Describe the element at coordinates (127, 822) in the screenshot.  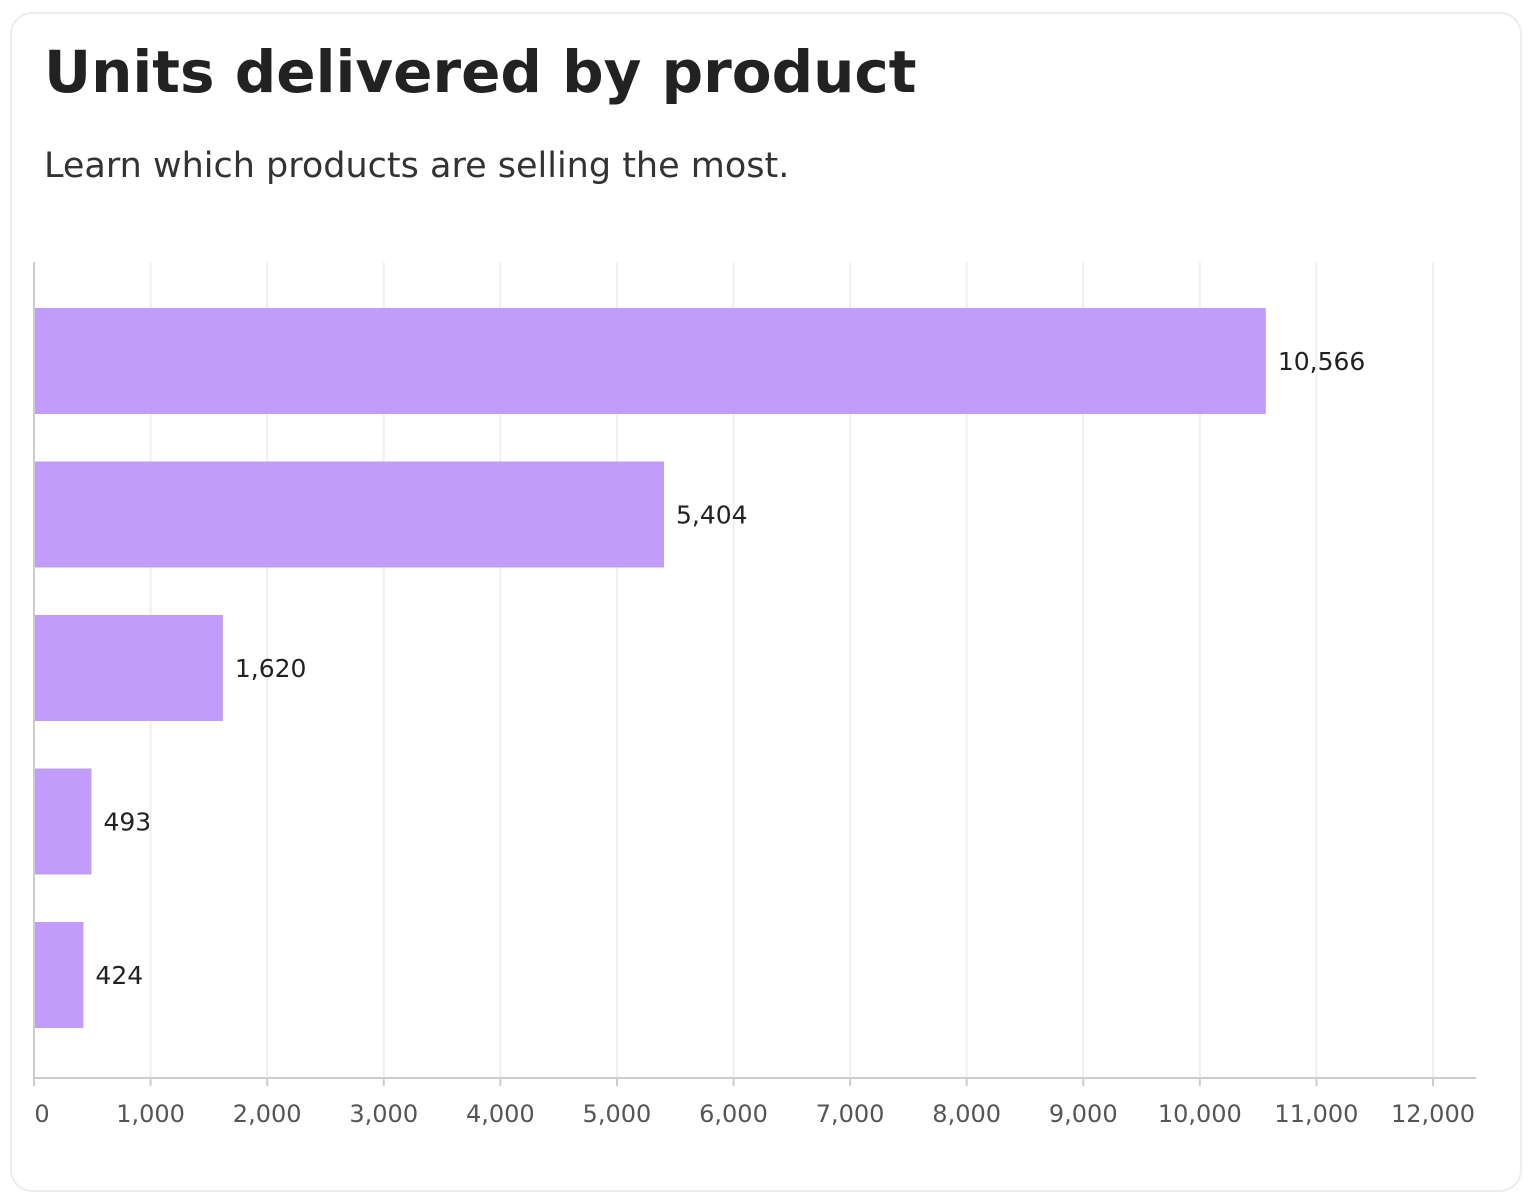
I see `bar-value-label: 493` at that location.